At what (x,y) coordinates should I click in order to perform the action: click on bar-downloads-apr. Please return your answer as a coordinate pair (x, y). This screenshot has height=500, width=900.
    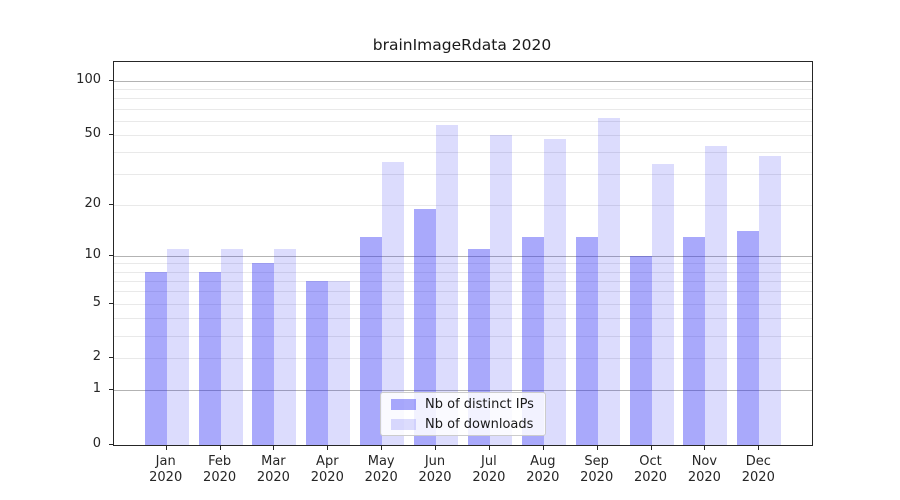
    Looking at the image, I should click on (339, 362).